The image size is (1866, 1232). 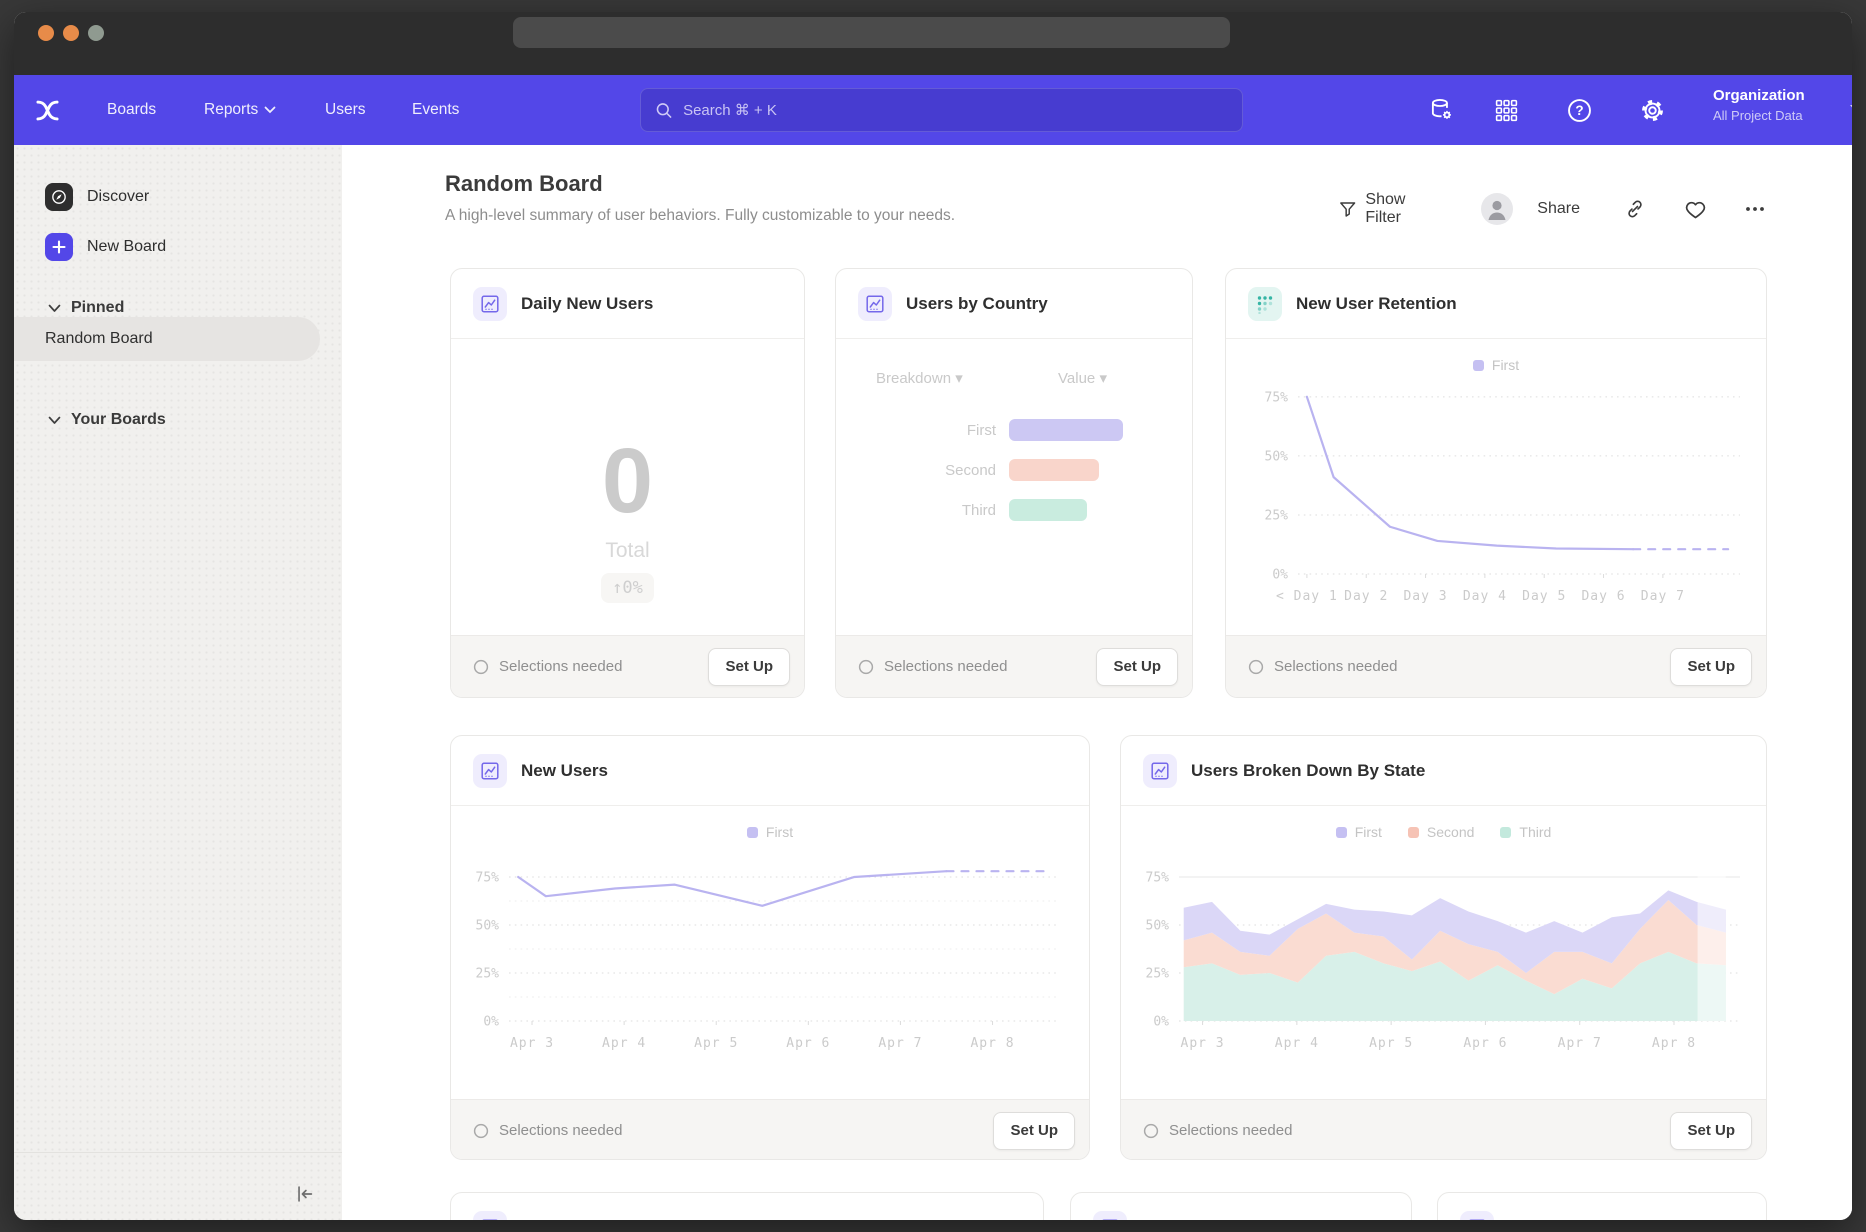 I want to click on svg-text: 50%, so click(x=1277, y=456).